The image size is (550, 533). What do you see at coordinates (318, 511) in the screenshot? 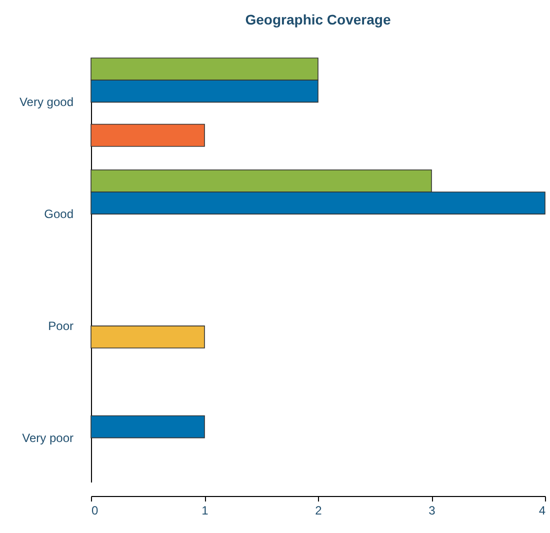
I see `x-tick-label: 2` at bounding box center [318, 511].